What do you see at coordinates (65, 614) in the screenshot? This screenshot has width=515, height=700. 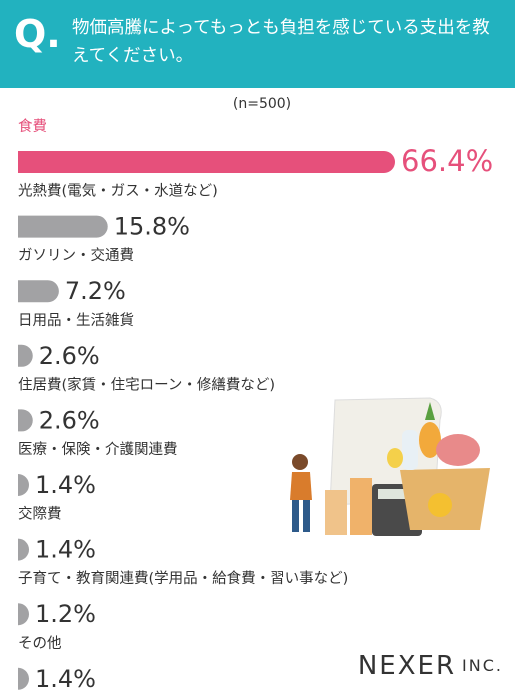 I see `value-label: 1.2%` at bounding box center [65, 614].